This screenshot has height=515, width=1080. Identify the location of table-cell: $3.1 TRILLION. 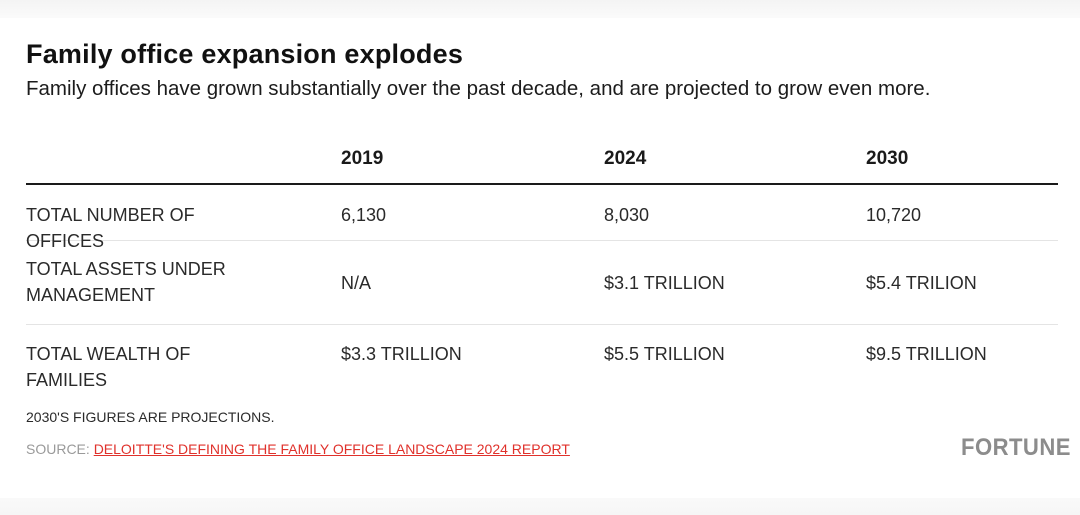
(664, 283).